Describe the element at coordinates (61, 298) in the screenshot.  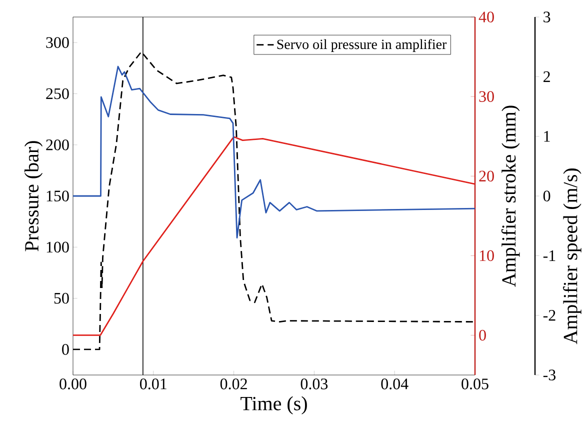
I see `y-tick-label: 50` at that location.